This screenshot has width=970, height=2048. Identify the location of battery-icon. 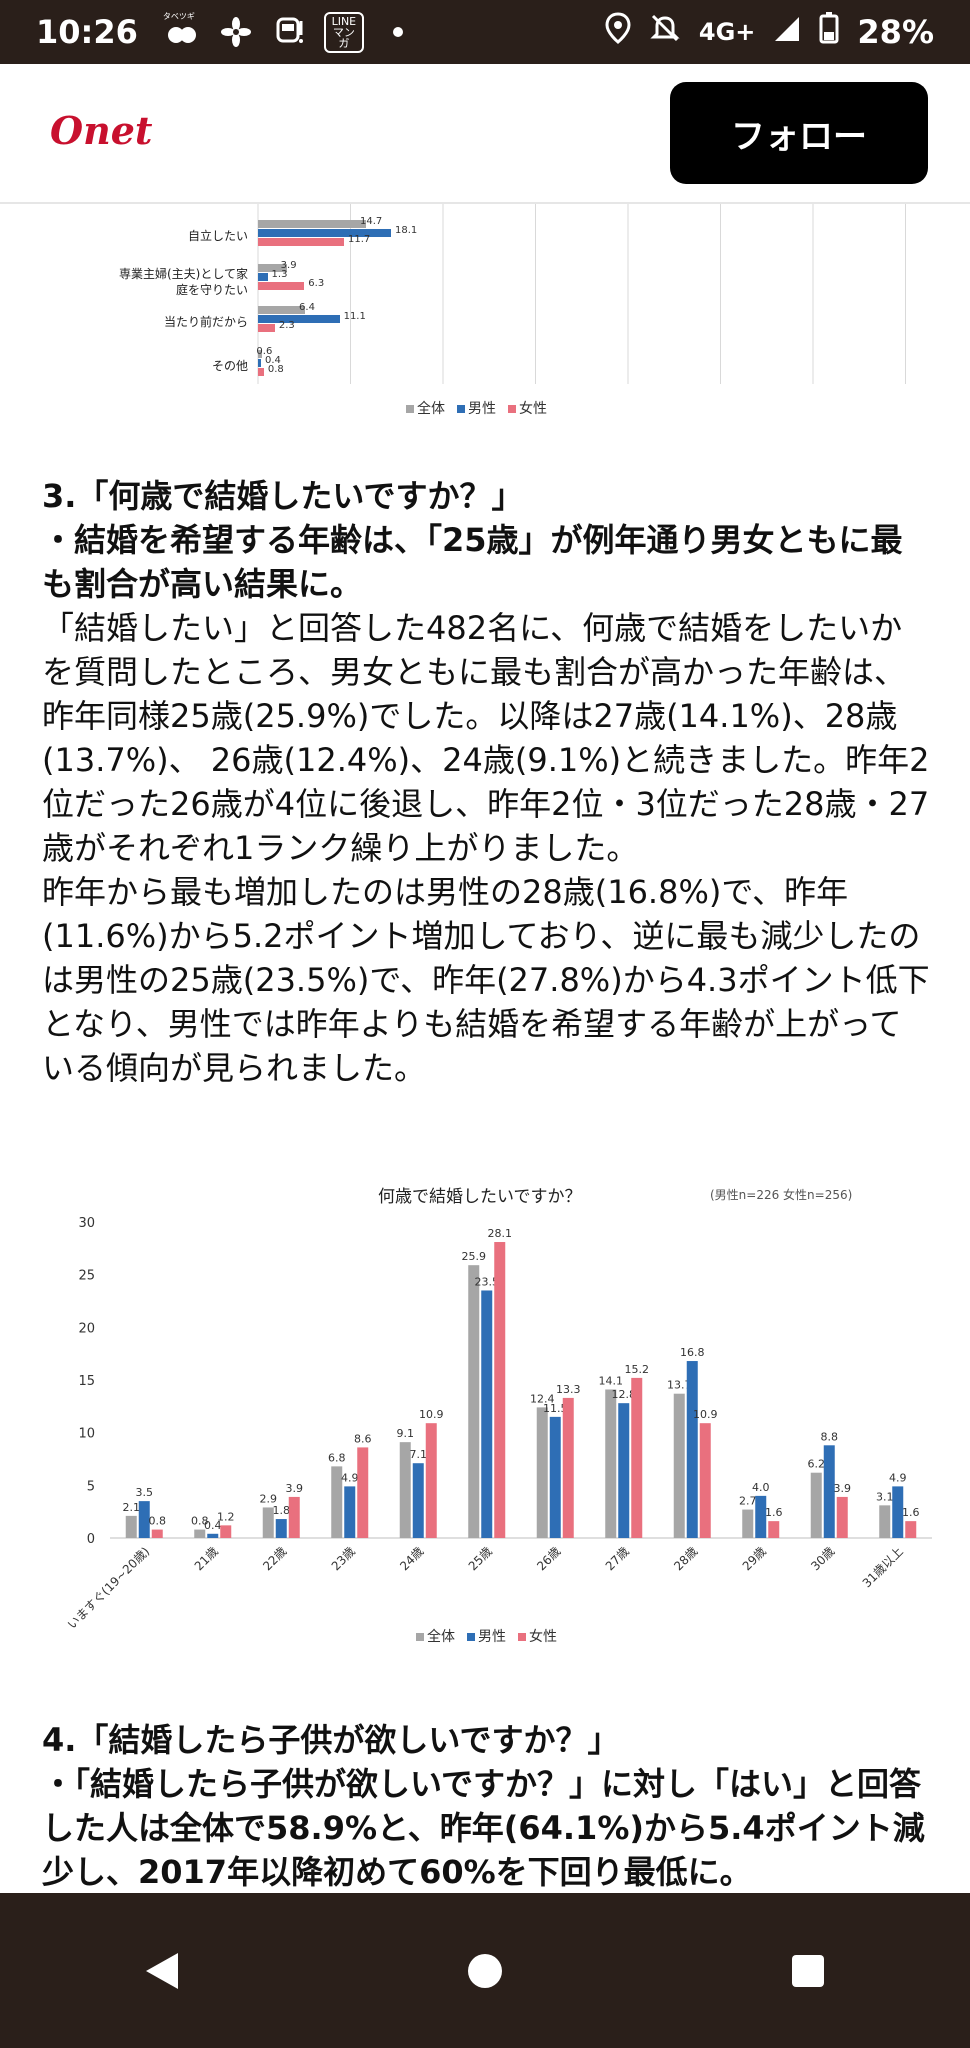
(829, 32).